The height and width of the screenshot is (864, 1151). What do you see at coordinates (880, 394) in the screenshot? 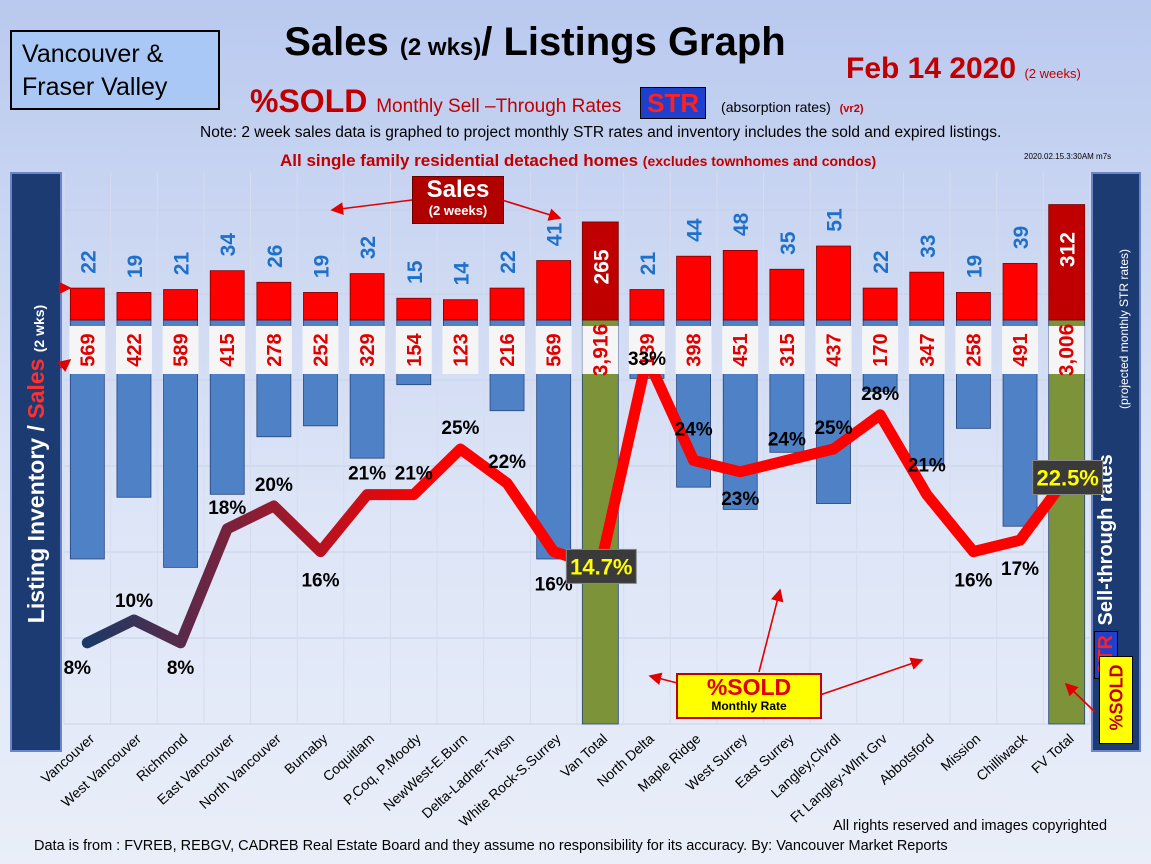
I see `sold-value-label: 28%` at bounding box center [880, 394].